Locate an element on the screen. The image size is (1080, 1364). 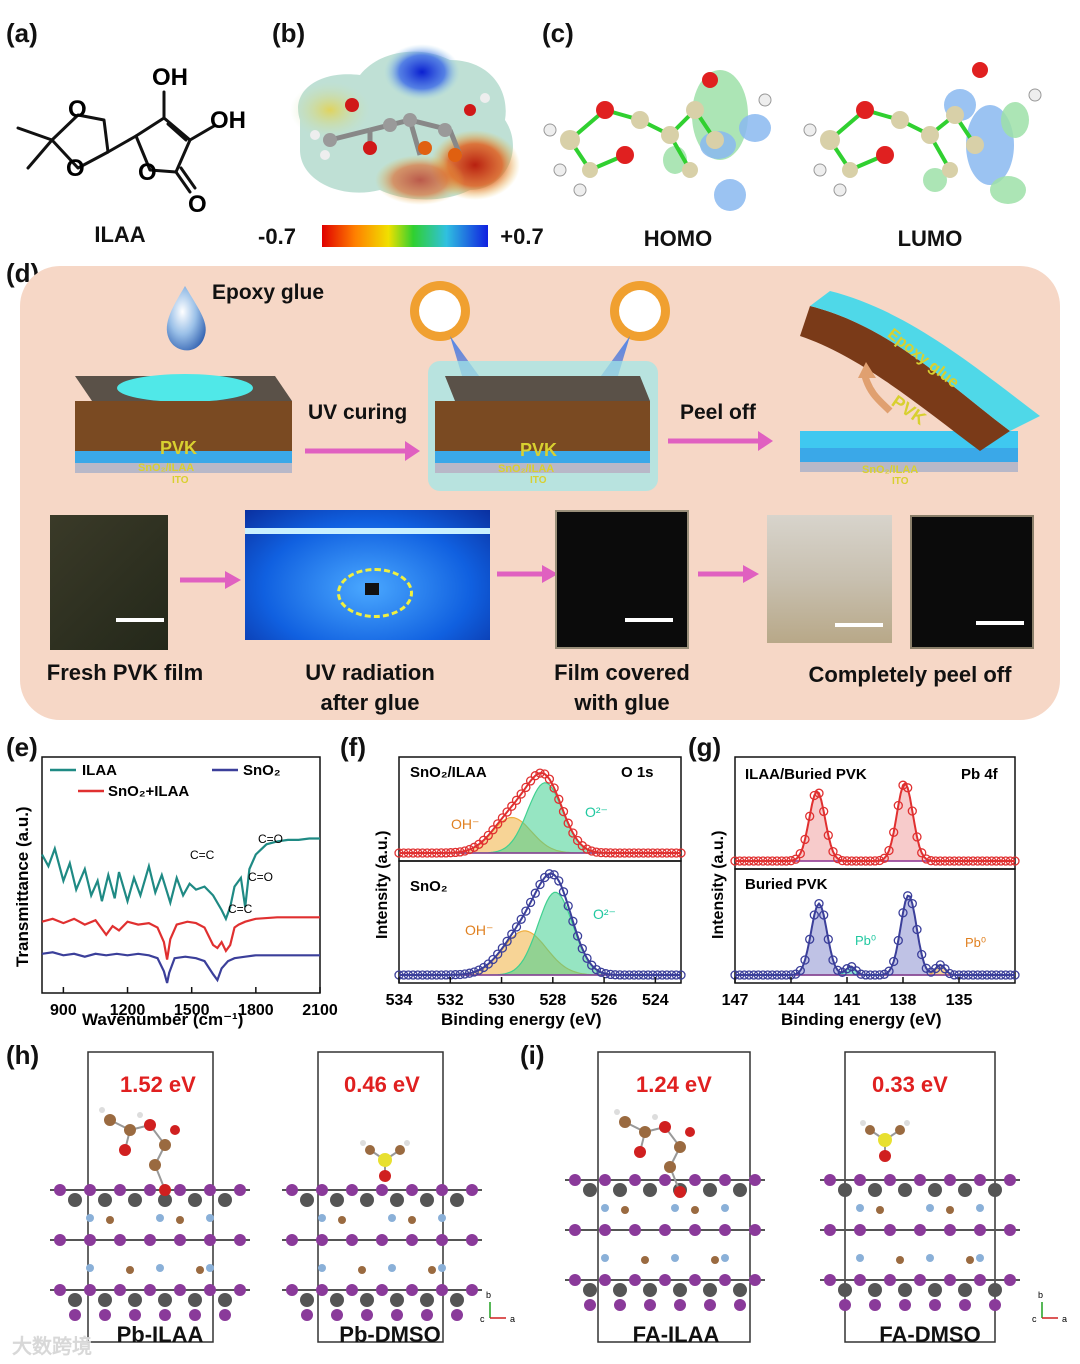
annot-cc-2: C=C is located at coordinates (240, 909).